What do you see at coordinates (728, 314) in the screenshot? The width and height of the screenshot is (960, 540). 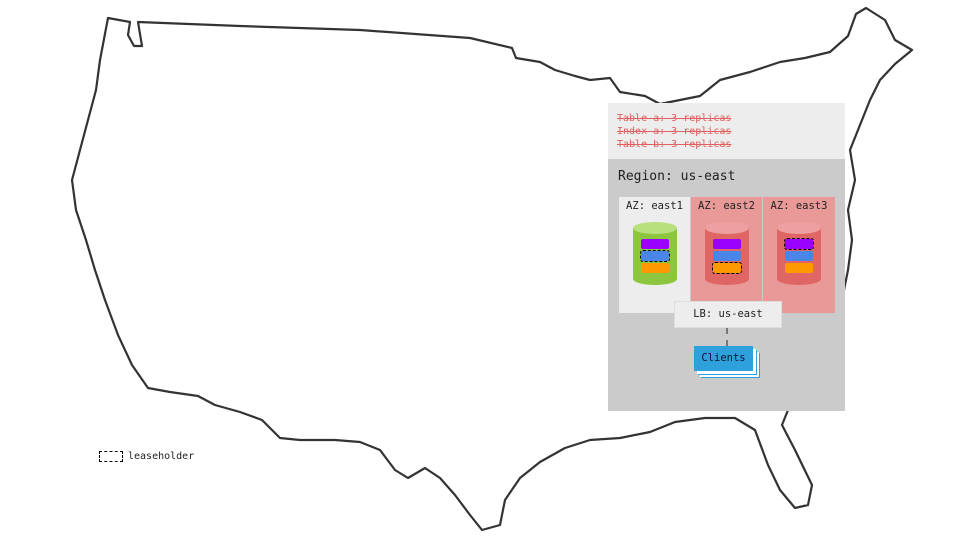 I see `load-balancer: LB: us-east` at bounding box center [728, 314].